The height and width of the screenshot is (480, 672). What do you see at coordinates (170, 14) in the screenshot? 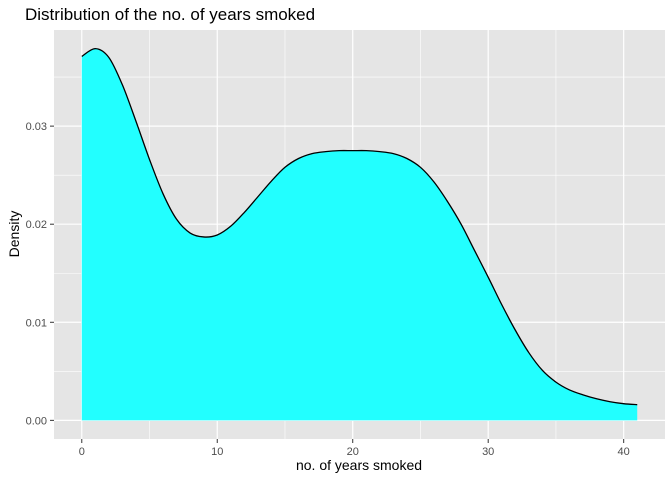
I see `chart-title: Distribution of the no. of years smoked` at bounding box center [170, 14].